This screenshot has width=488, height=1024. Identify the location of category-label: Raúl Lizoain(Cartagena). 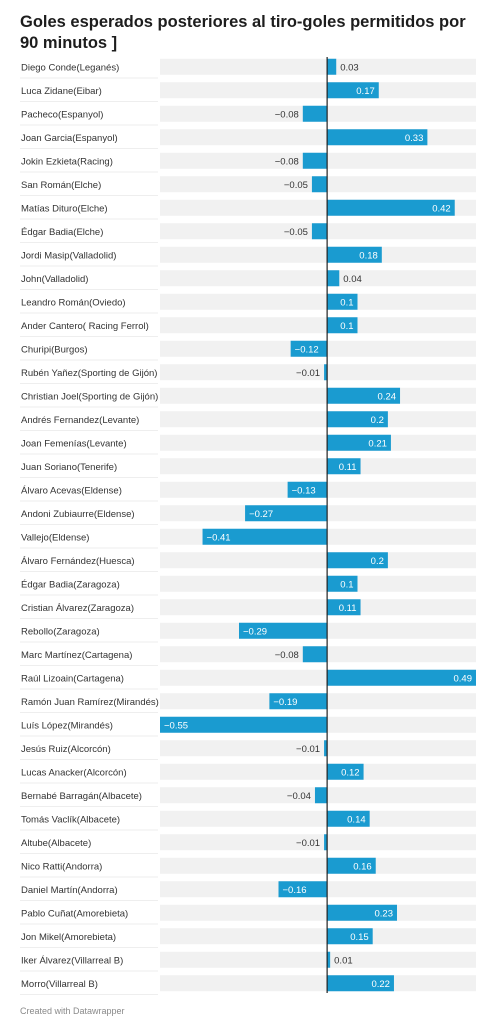
(72, 678).